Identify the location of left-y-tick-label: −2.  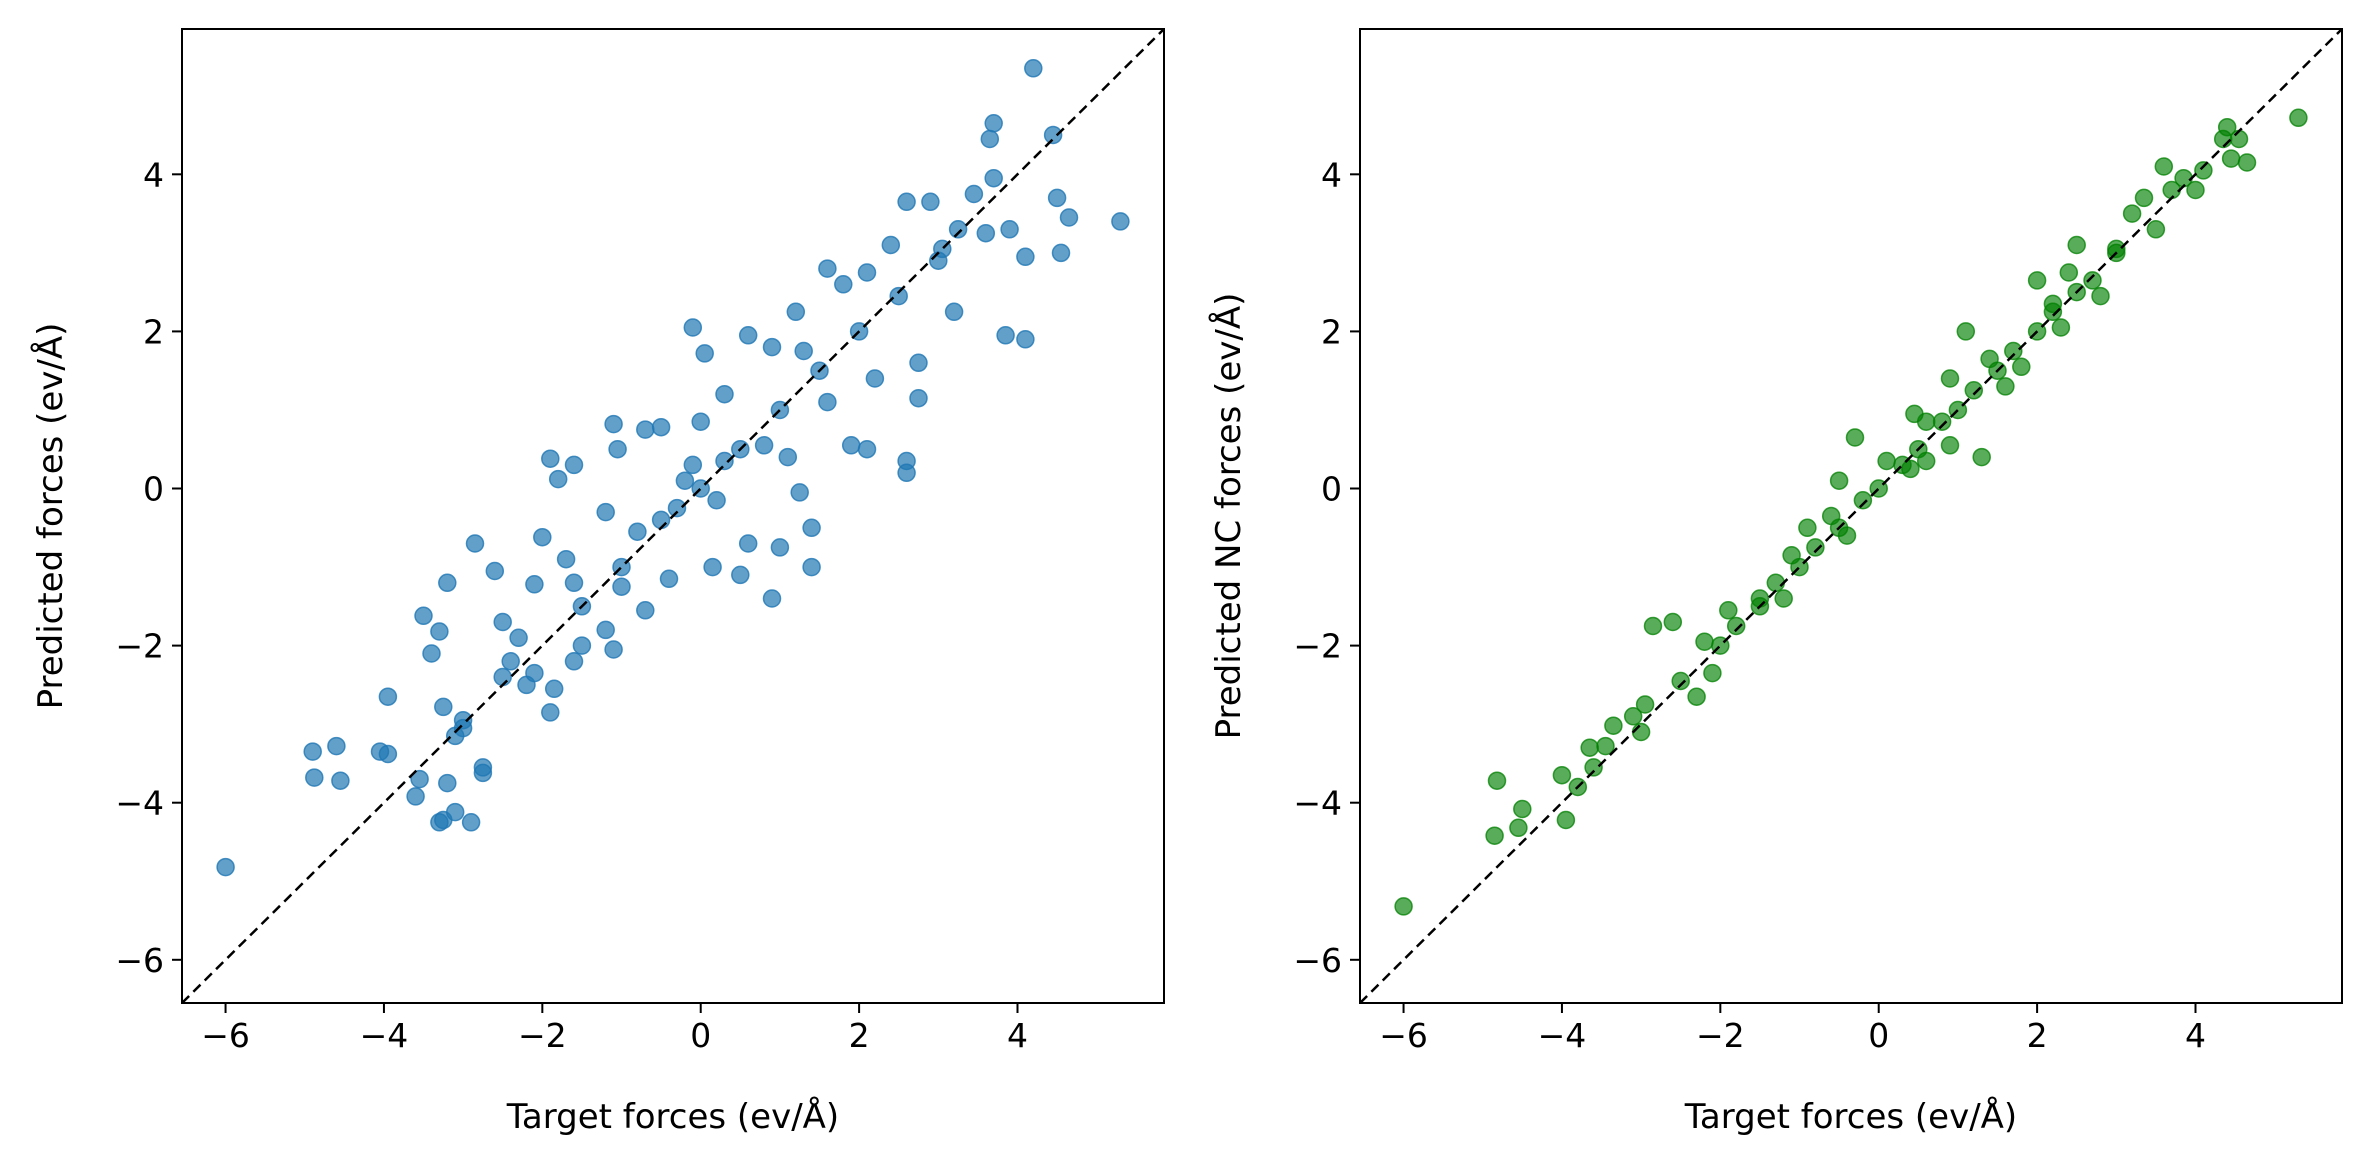
(139, 646).